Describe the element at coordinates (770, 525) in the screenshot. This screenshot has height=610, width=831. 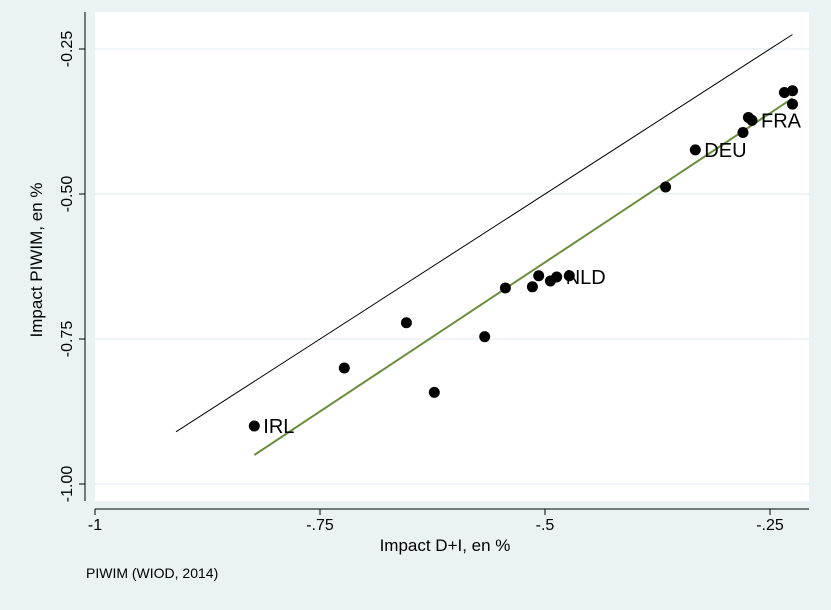
I see `x-tick-label: -.25` at that location.